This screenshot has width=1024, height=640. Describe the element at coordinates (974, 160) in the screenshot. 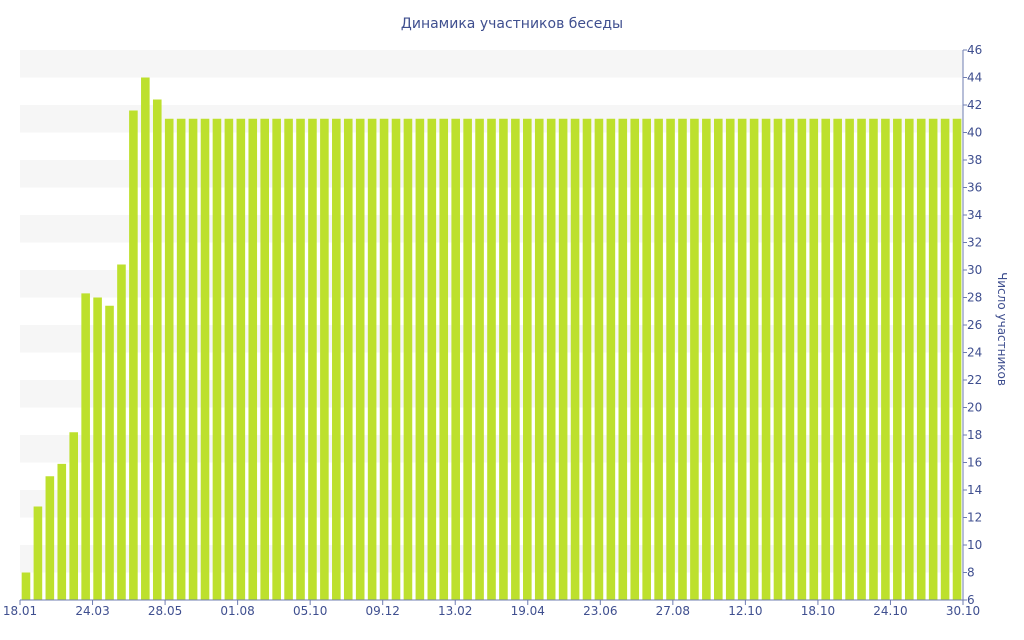

I see `y-tick-label: 38` at that location.